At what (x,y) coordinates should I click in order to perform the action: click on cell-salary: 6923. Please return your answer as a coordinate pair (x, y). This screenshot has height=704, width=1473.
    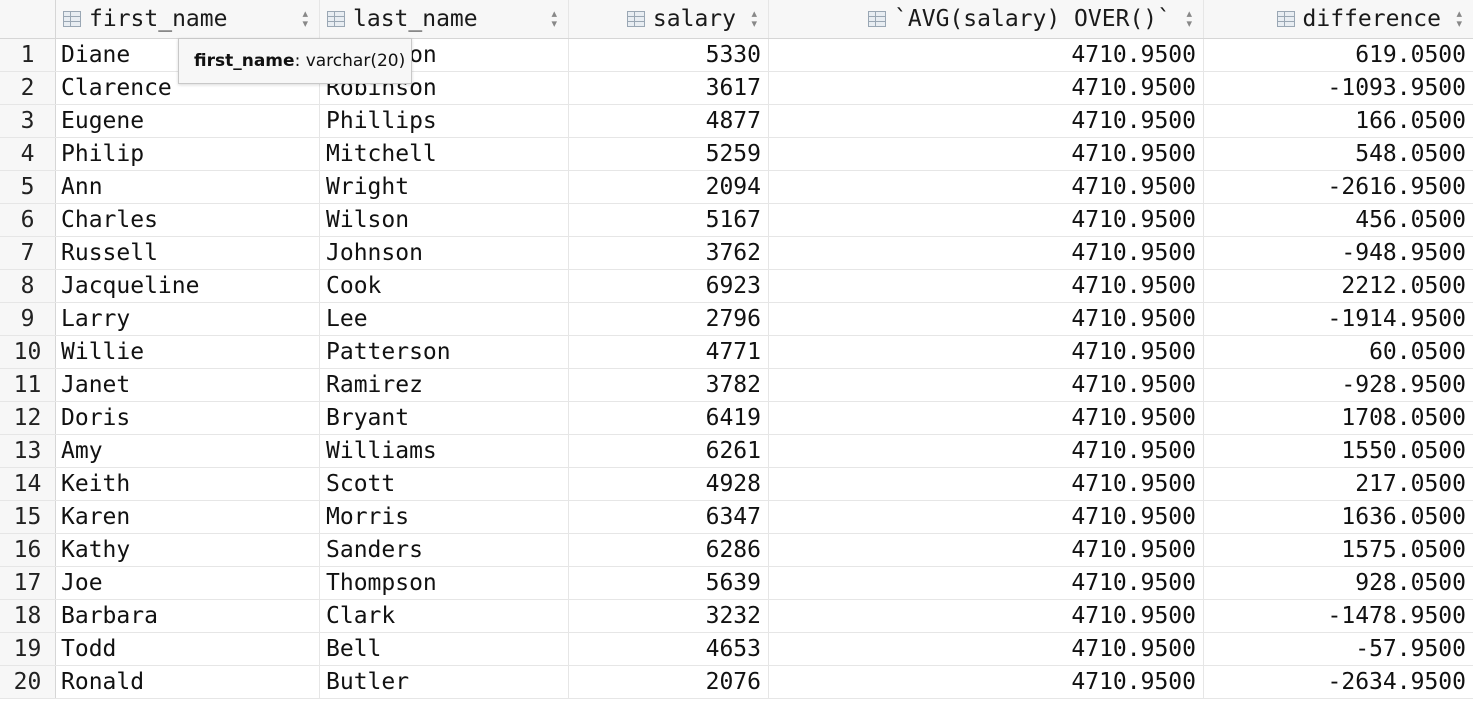
    Looking at the image, I should click on (669, 286).